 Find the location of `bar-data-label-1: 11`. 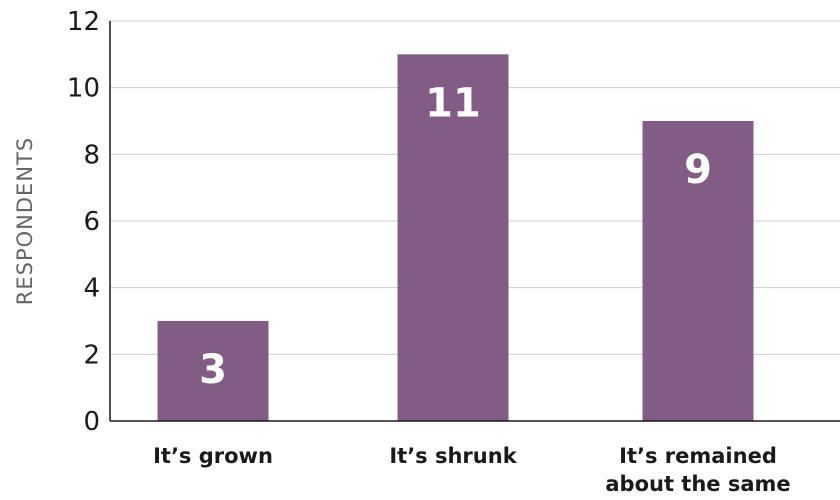

bar-data-label-1: 11 is located at coordinates (453, 103).